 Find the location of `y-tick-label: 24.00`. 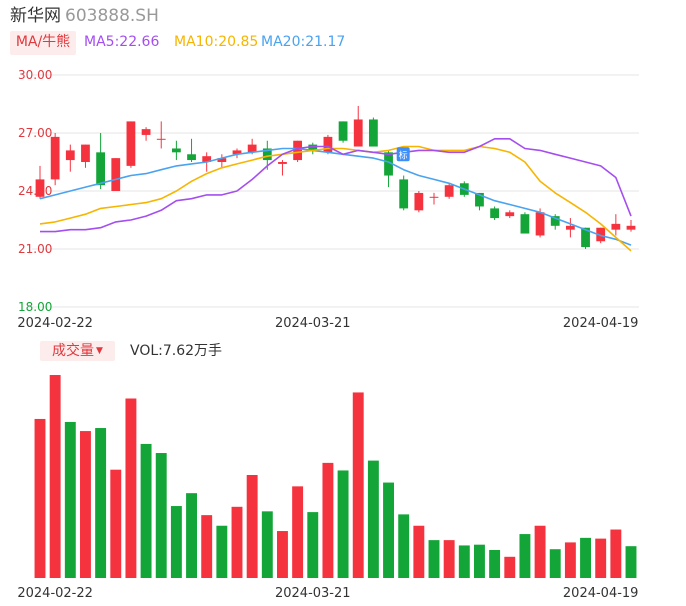

y-tick-label: 24.00 is located at coordinates (35, 191).